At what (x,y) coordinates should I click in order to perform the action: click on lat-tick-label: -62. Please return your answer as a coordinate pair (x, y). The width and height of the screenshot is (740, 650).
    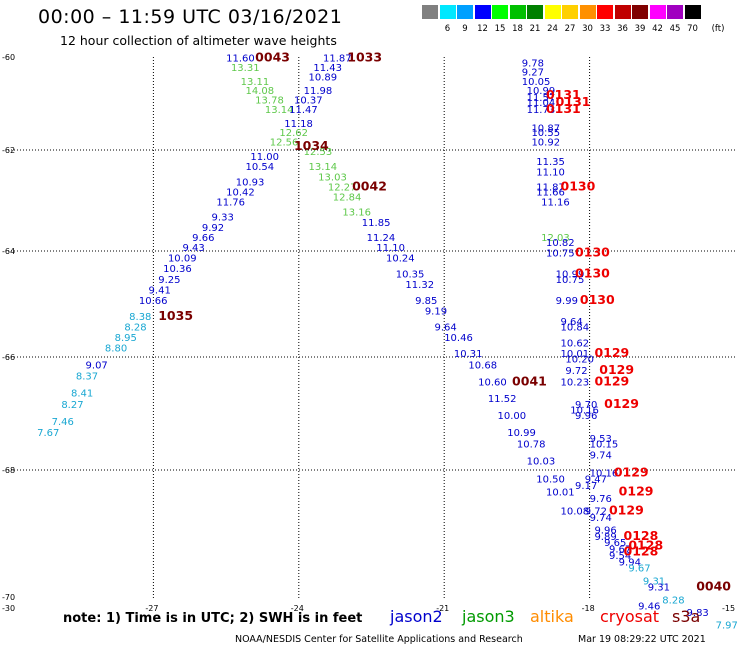
    Looking at the image, I should click on (8, 150).